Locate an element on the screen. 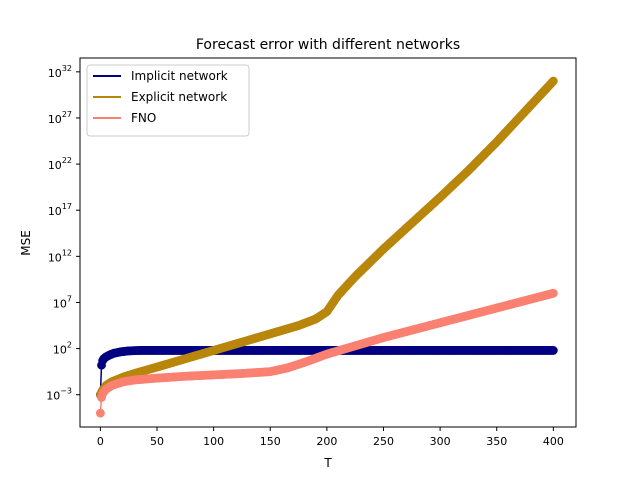 This screenshot has width=640, height=480. y-tick-base-2: 10 is located at coordinates (60, 303).